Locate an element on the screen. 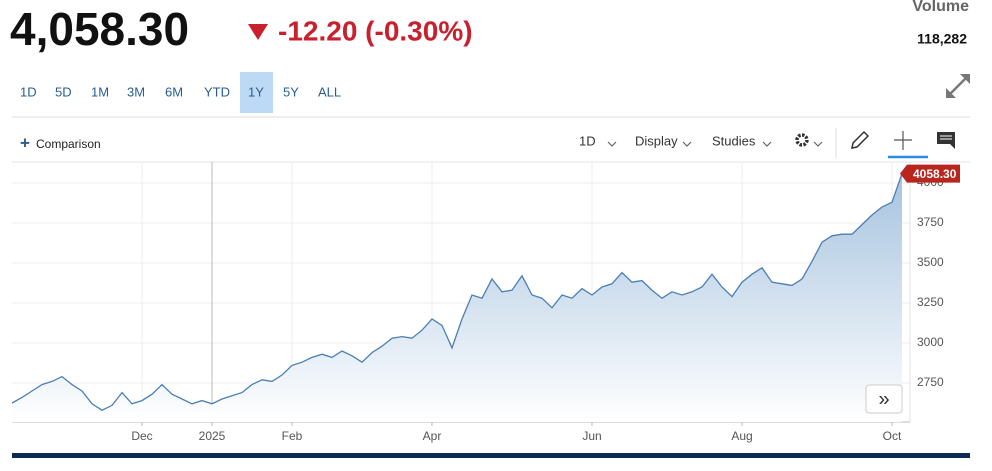  range-selected is located at coordinates (256, 92).